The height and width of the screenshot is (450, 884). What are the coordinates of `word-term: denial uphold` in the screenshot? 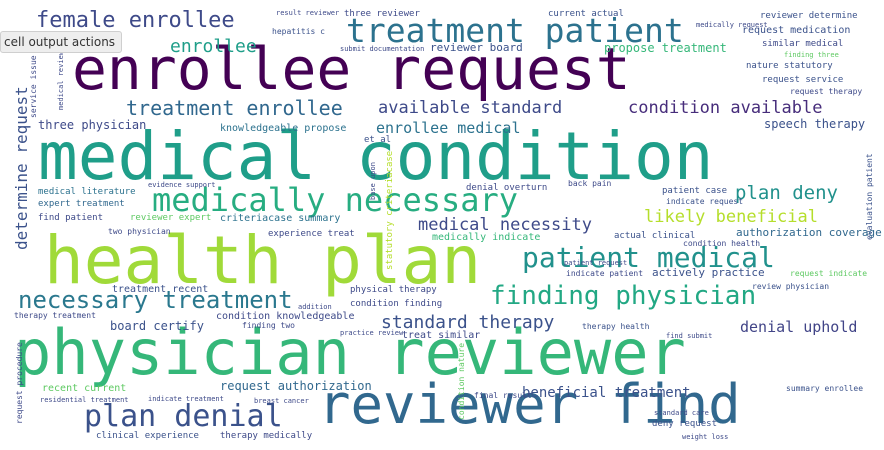 It's located at (799, 327).